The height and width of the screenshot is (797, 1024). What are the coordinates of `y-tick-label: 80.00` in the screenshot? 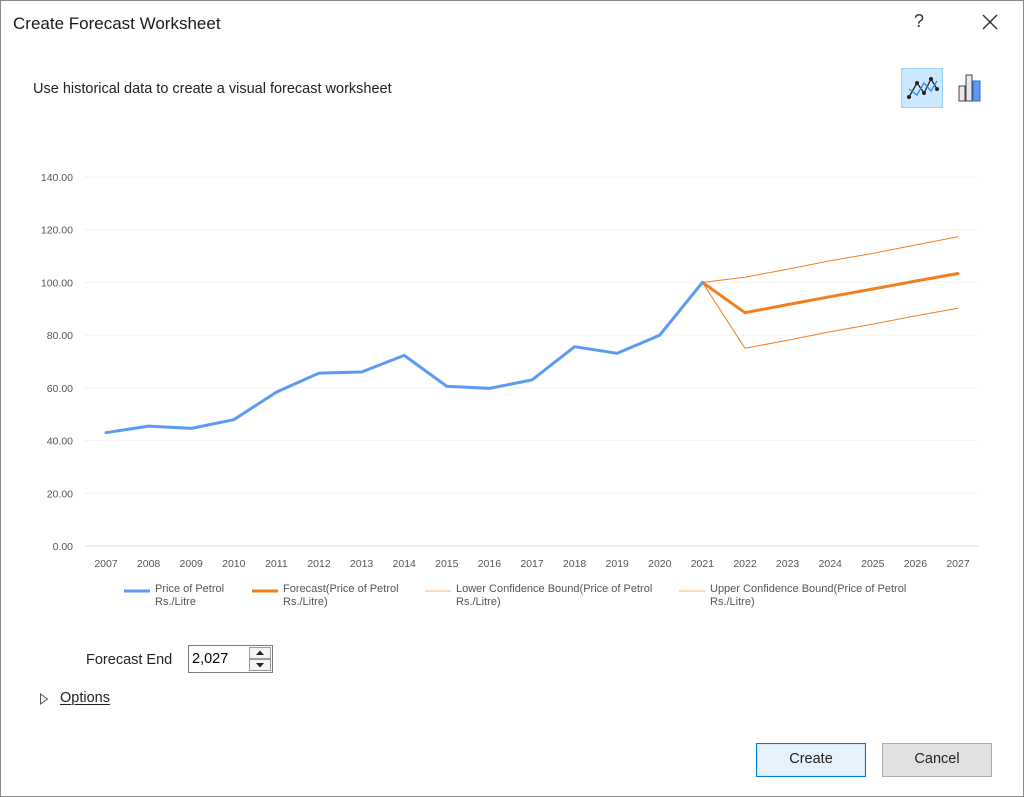 It's located at (60, 336).